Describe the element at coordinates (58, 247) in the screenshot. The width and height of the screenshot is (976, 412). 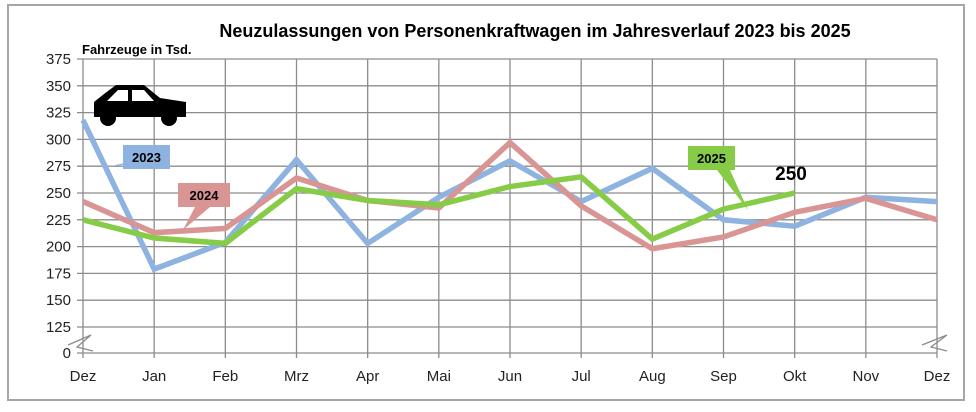
I see `y-tick-label: 200` at that location.